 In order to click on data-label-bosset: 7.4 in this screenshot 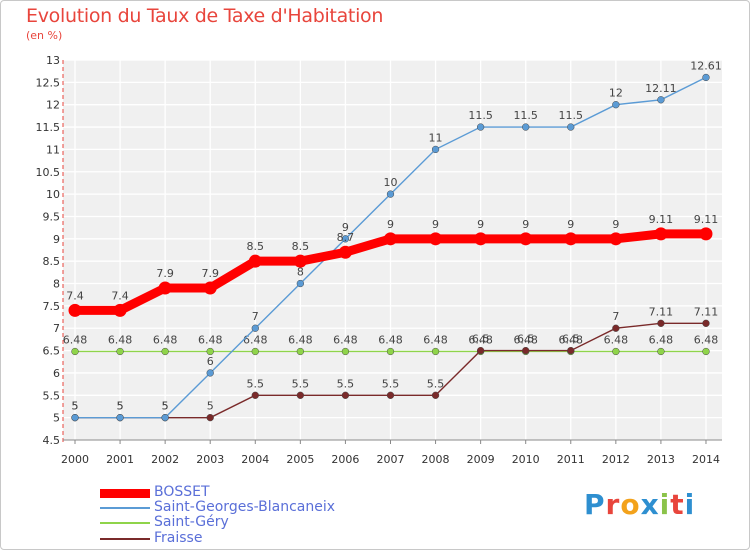, I will do `click(120, 295)`.